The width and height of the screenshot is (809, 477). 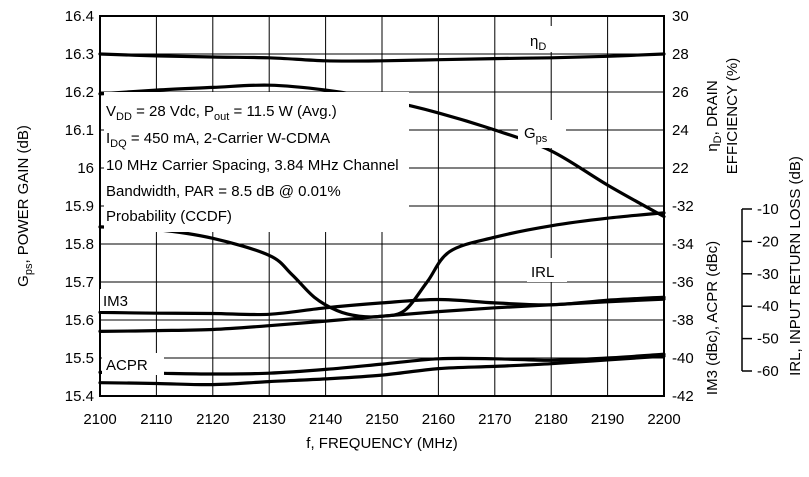 What do you see at coordinates (79, 206) in the screenshot?
I see `left-tick-label: 15.9` at bounding box center [79, 206].